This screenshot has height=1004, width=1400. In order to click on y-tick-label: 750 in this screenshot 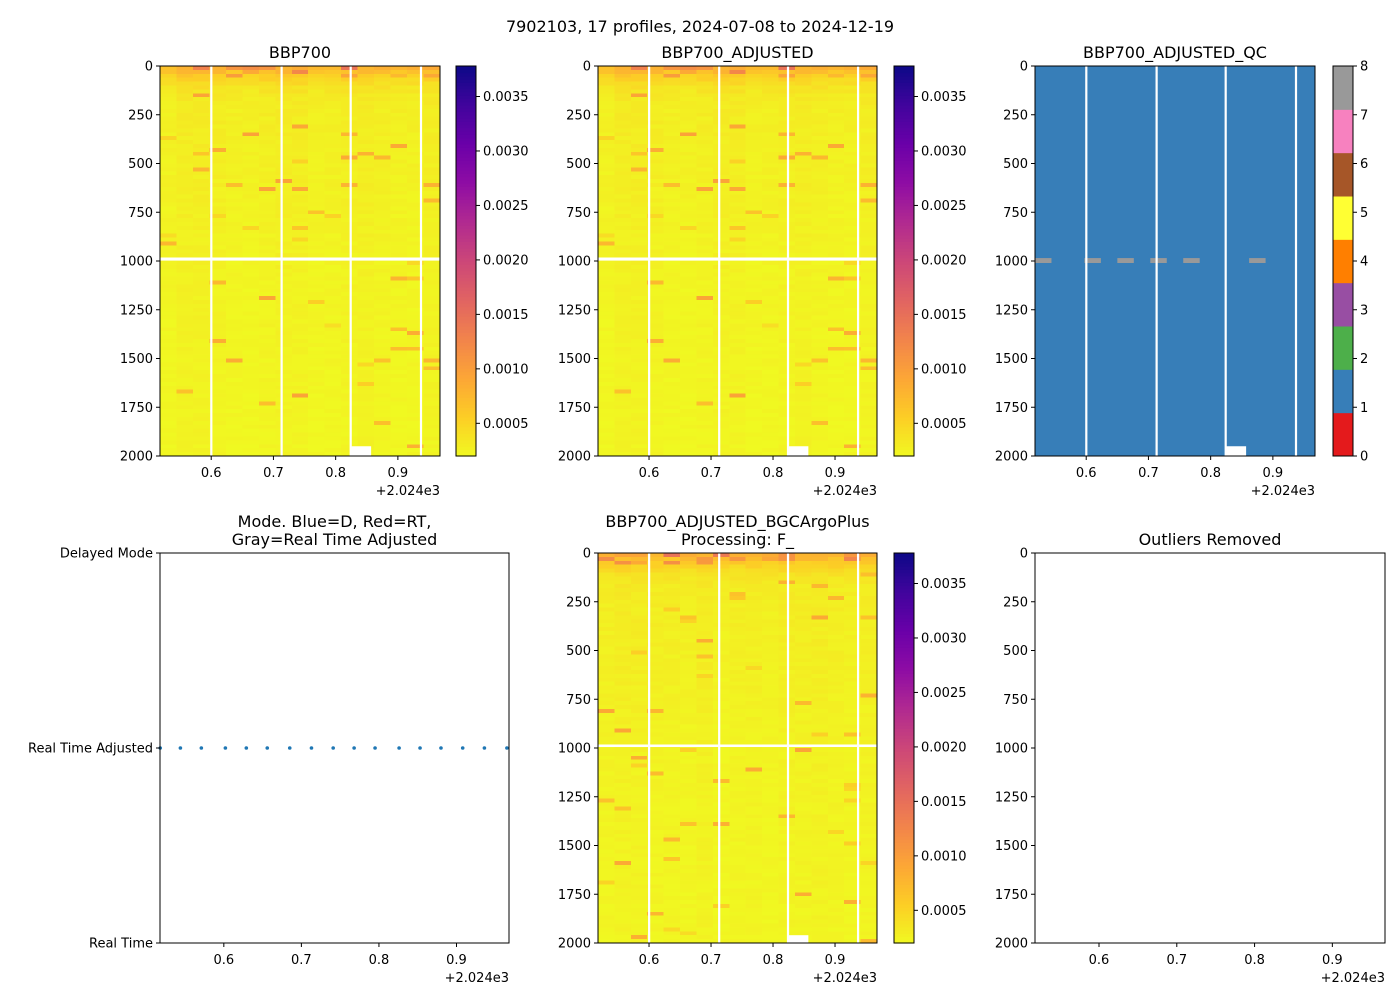, I will do `click(140, 213)`.